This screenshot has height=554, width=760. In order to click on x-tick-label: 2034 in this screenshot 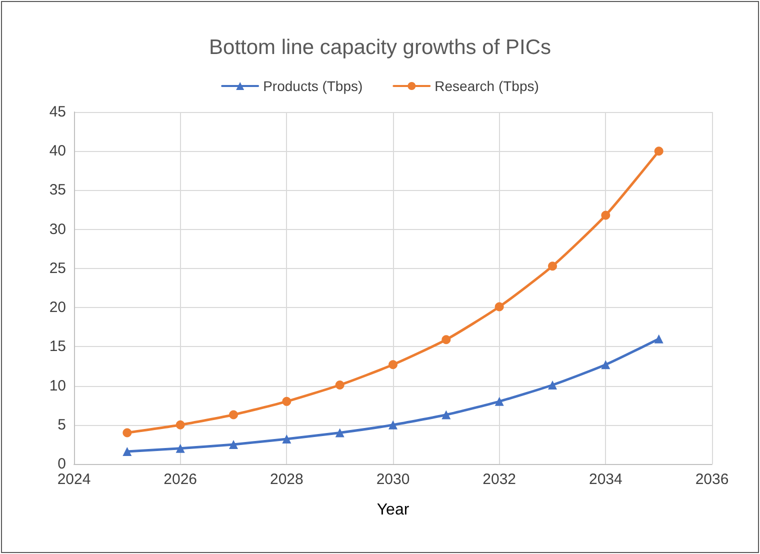, I will do `click(605, 479)`.